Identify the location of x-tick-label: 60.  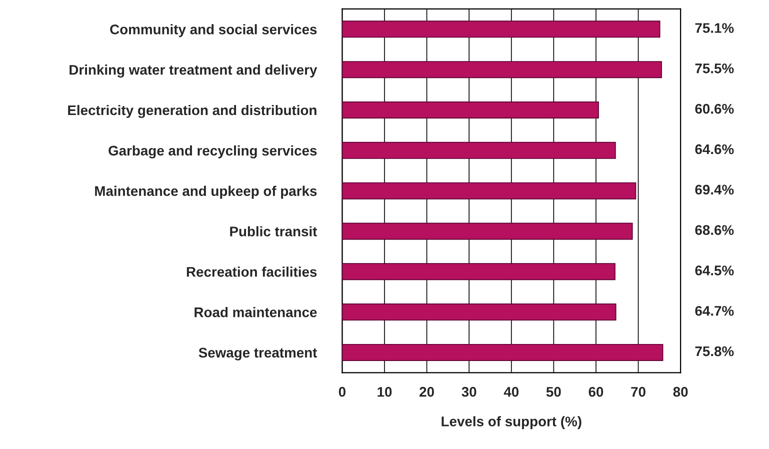
(596, 391).